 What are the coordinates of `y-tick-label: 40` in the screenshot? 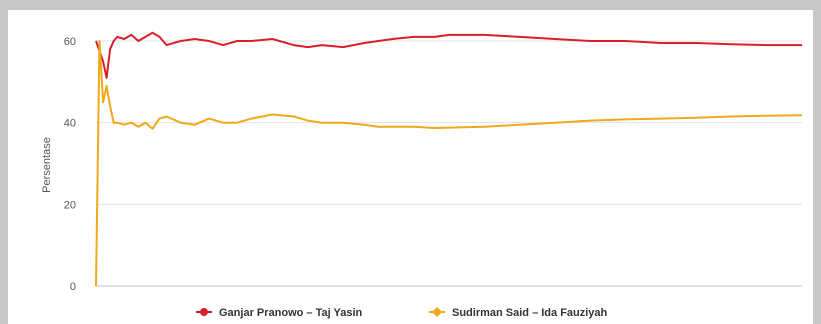 It's located at (70, 124).